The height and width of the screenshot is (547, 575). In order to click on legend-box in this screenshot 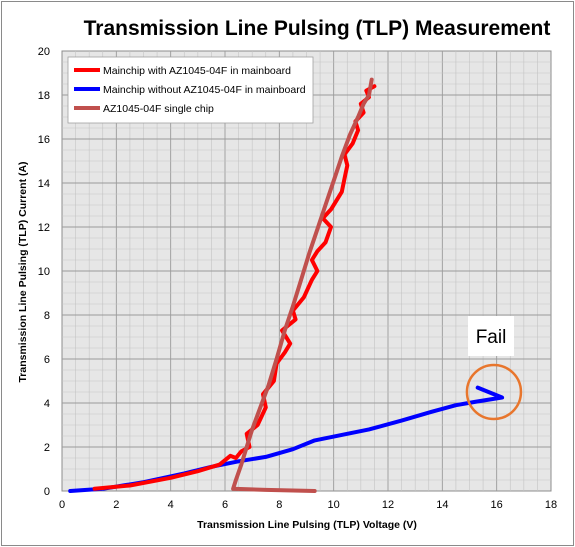, I will do `click(190, 90)`.